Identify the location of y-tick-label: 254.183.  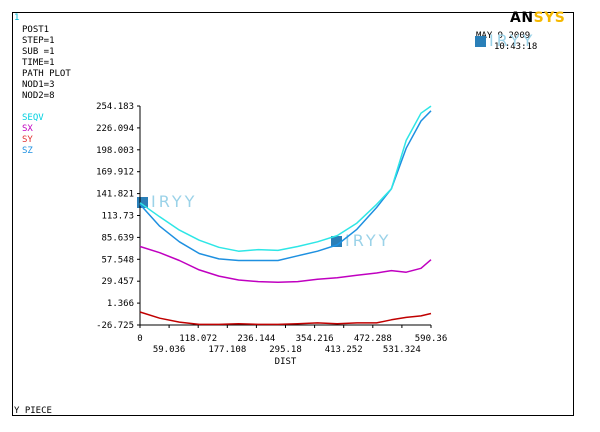
(115, 107).